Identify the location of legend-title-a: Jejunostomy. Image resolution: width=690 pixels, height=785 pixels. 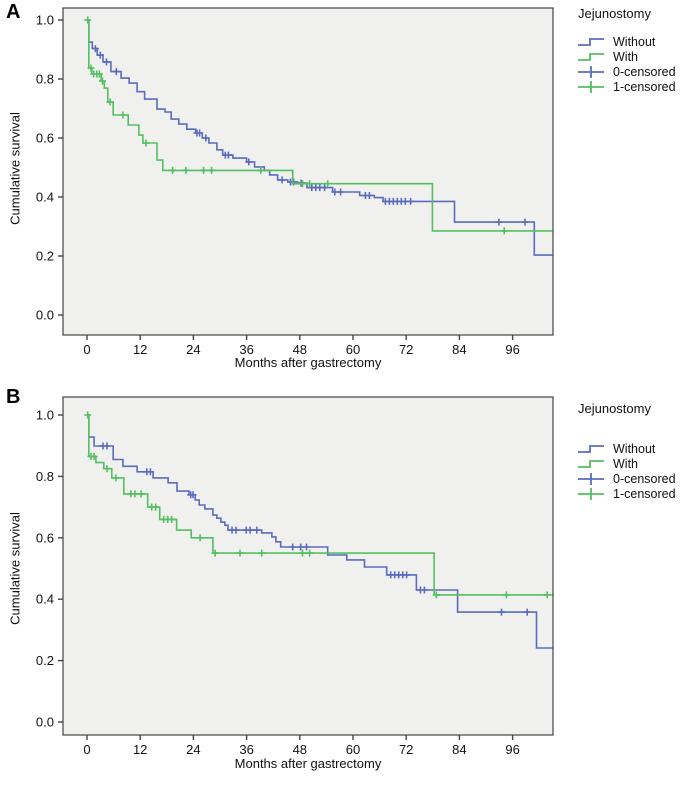
(614, 13).